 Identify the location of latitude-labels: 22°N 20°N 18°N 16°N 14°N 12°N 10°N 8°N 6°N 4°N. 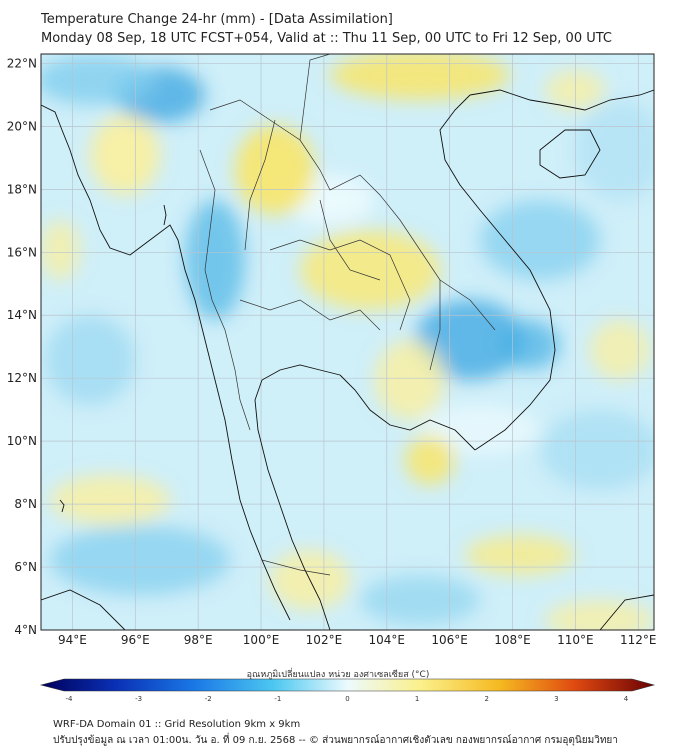
(22, 346).